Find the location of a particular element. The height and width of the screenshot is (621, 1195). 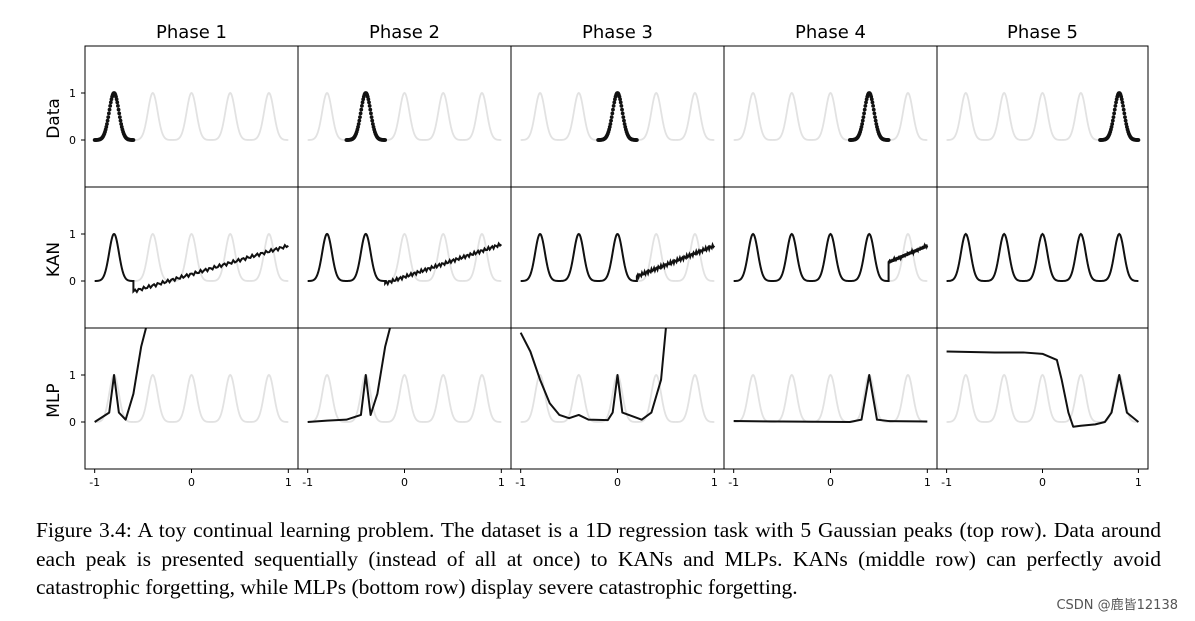

row-label-data: Data is located at coordinates (54, 118).